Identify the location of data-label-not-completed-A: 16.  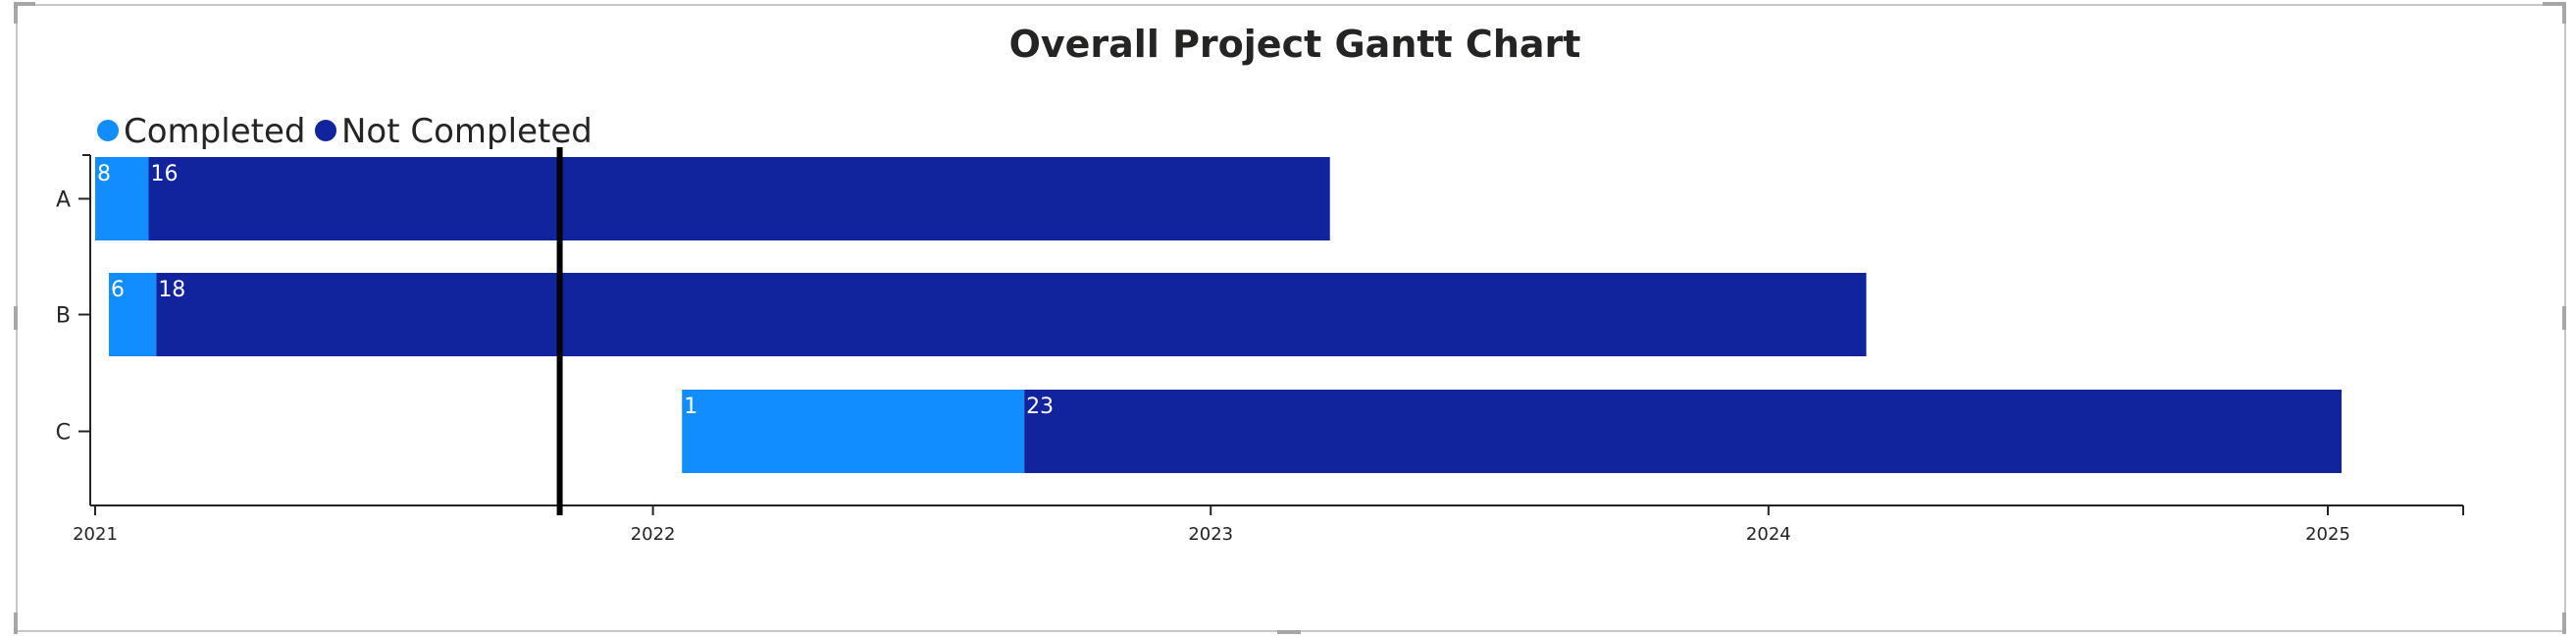
(165, 174).